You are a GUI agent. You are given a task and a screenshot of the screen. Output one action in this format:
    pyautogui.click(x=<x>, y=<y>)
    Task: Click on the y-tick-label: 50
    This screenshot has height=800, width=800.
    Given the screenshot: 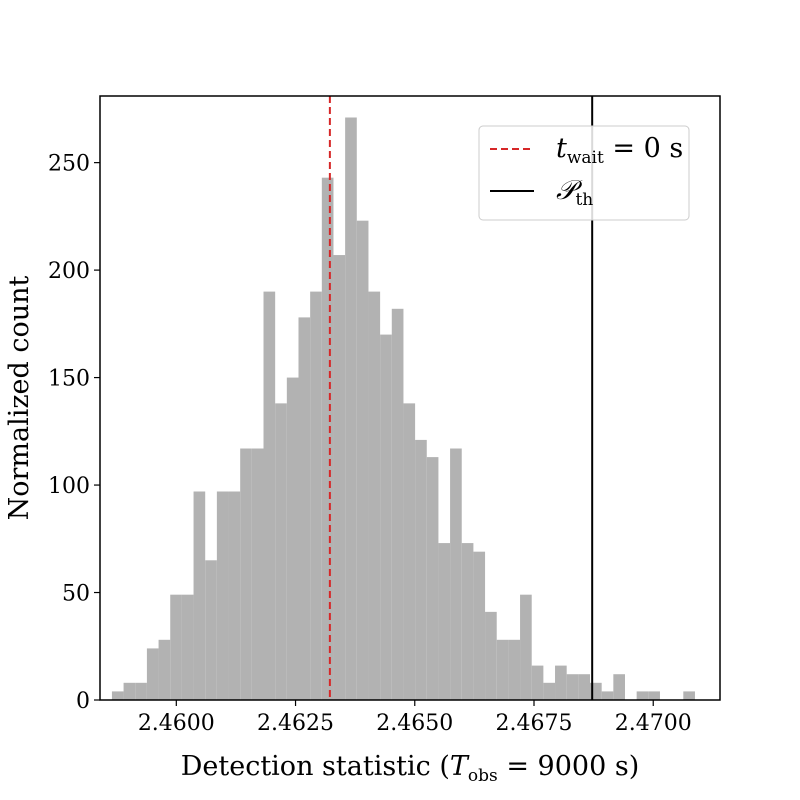 What is the action you would take?
    pyautogui.click(x=76, y=594)
    